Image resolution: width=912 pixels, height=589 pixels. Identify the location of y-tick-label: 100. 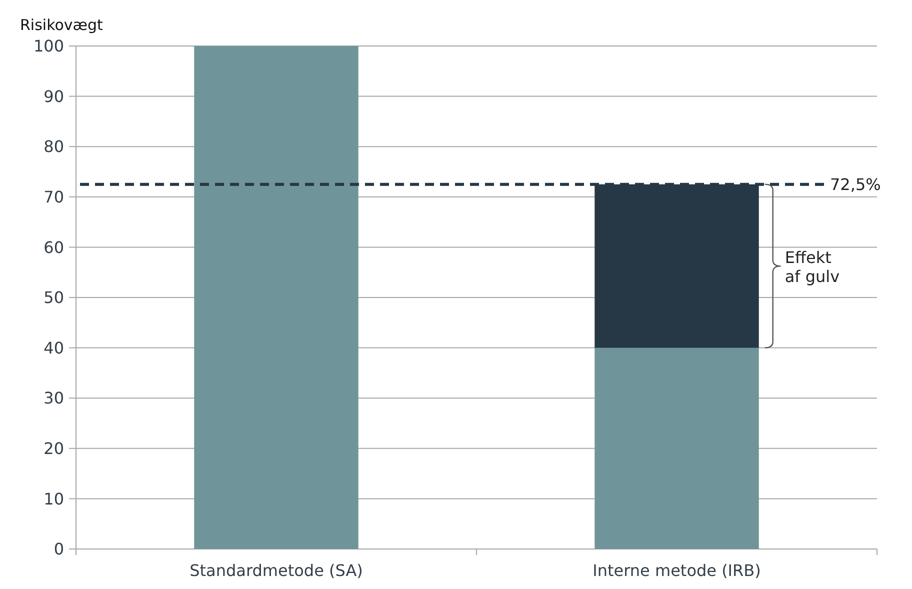
(48, 46).